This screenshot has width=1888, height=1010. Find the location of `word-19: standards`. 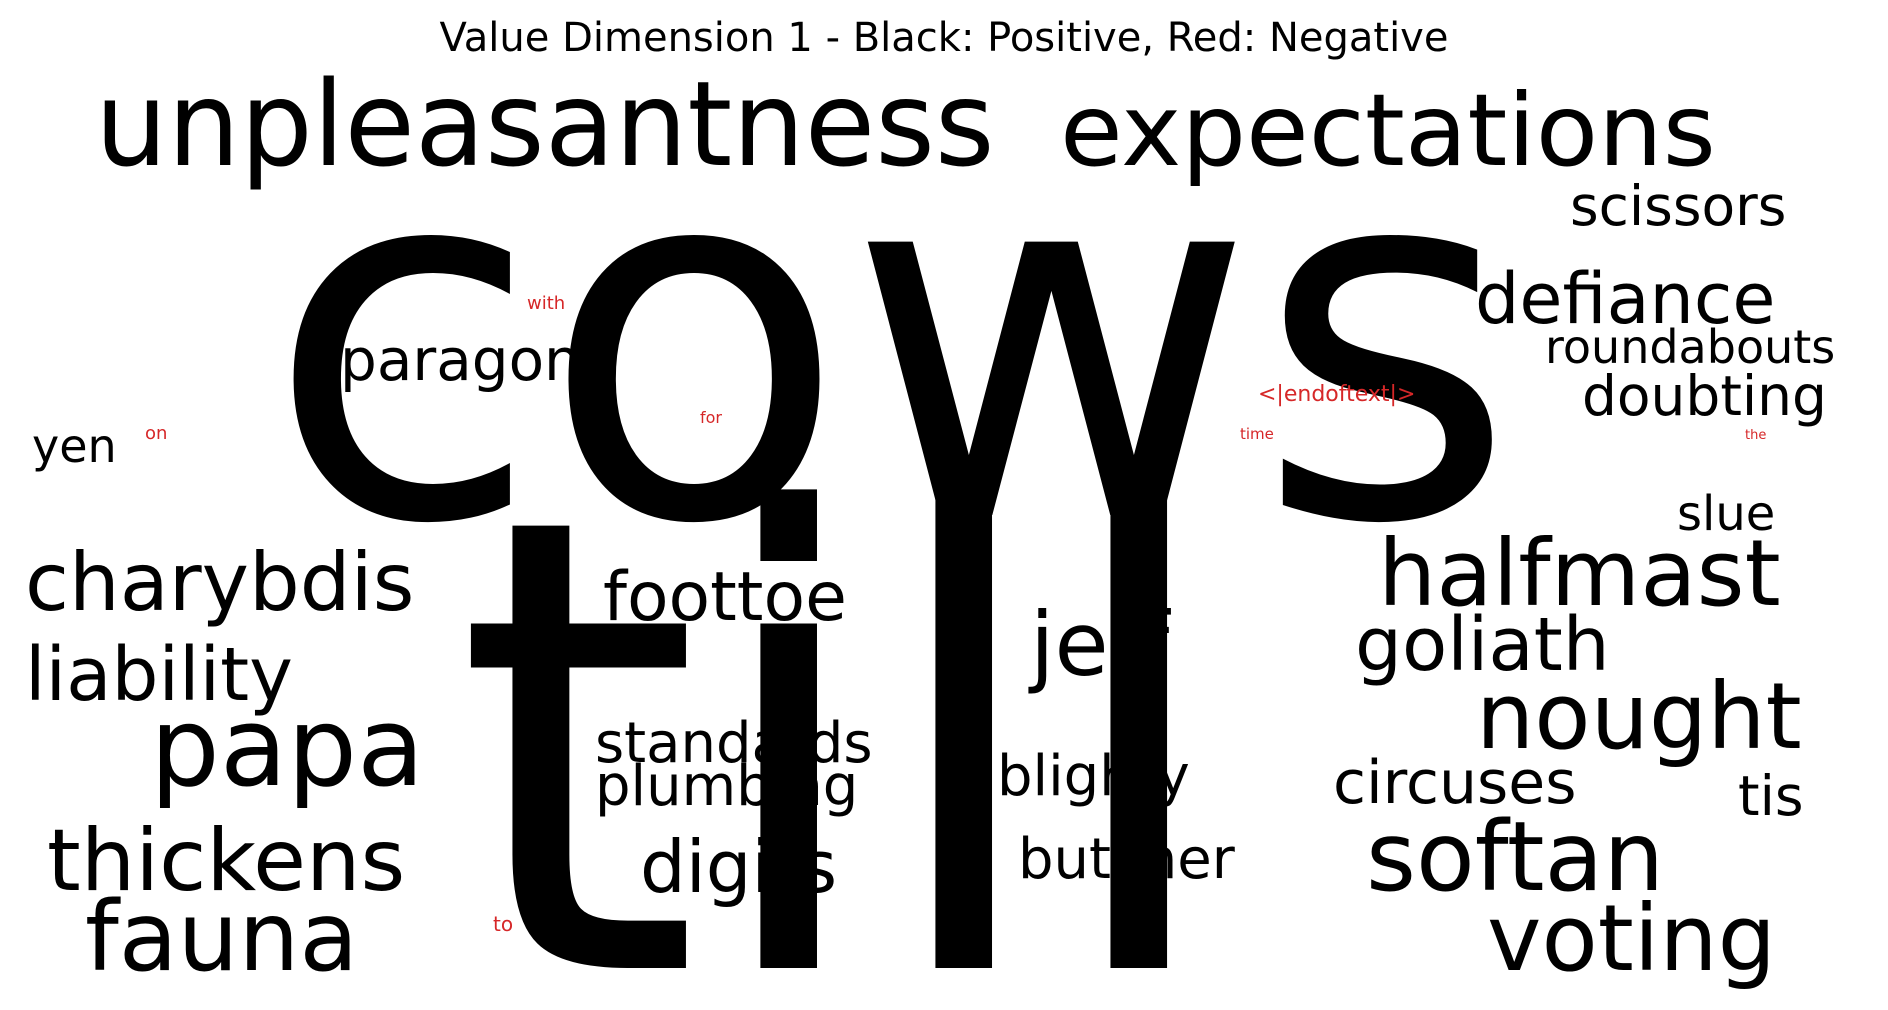

word-19: standards is located at coordinates (734, 743).